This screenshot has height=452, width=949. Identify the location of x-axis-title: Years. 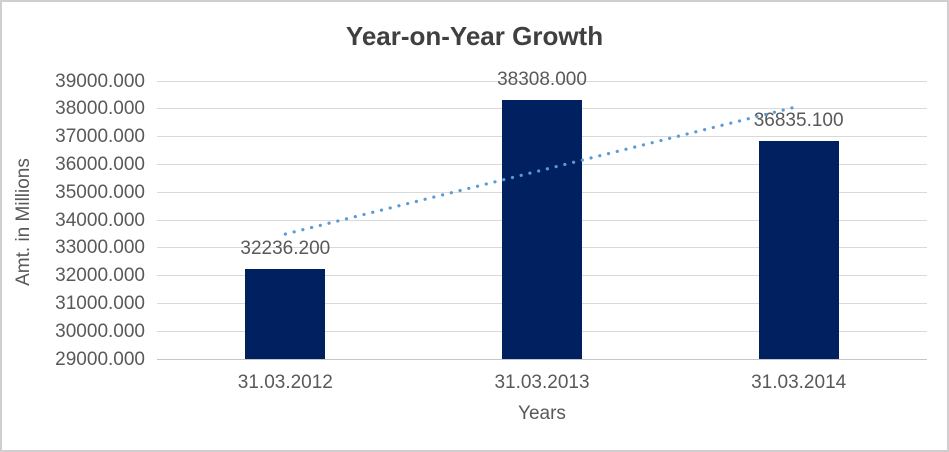
(542, 413).